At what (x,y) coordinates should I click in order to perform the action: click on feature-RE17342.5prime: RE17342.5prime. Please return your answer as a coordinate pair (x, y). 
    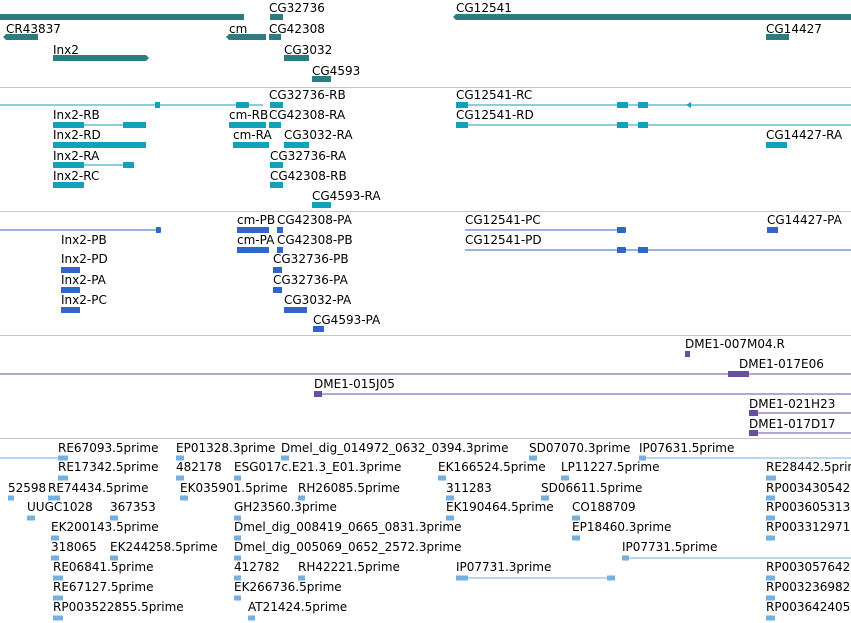
    Looking at the image, I should click on (108, 470).